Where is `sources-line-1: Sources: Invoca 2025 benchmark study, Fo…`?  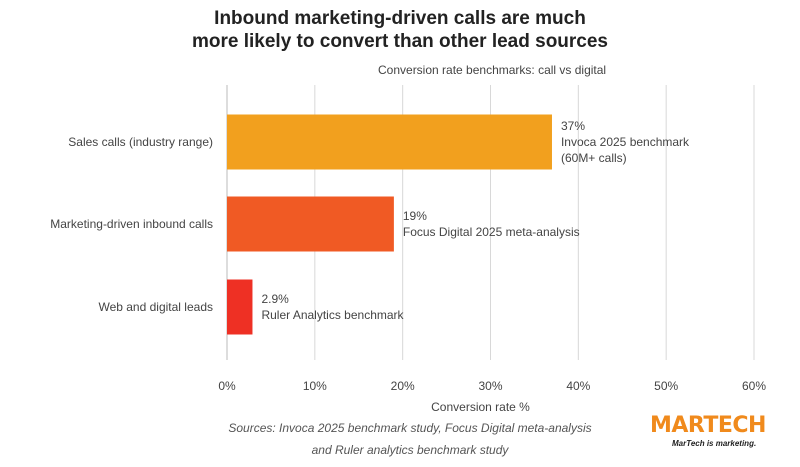 sources-line-1: Sources: Invoca 2025 benchmark study, Fo… is located at coordinates (410, 428).